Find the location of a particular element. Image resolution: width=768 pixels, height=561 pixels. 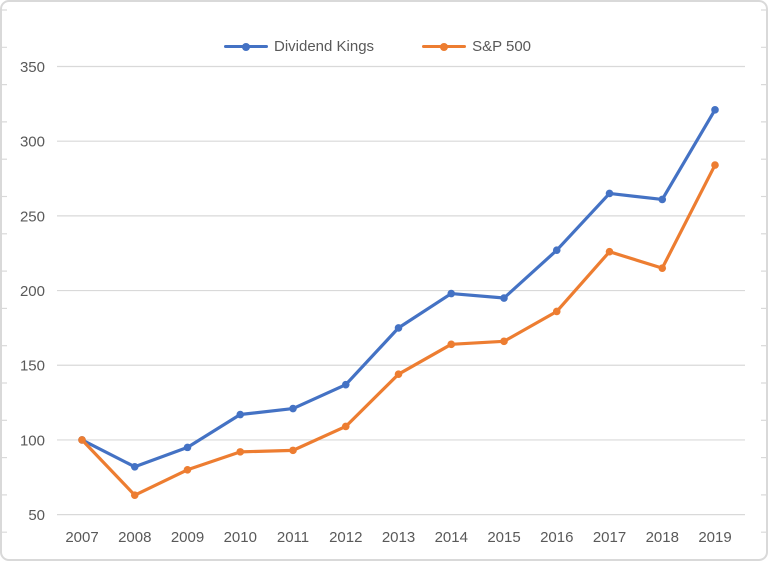

y-tick-label: 350 is located at coordinates (32, 67).